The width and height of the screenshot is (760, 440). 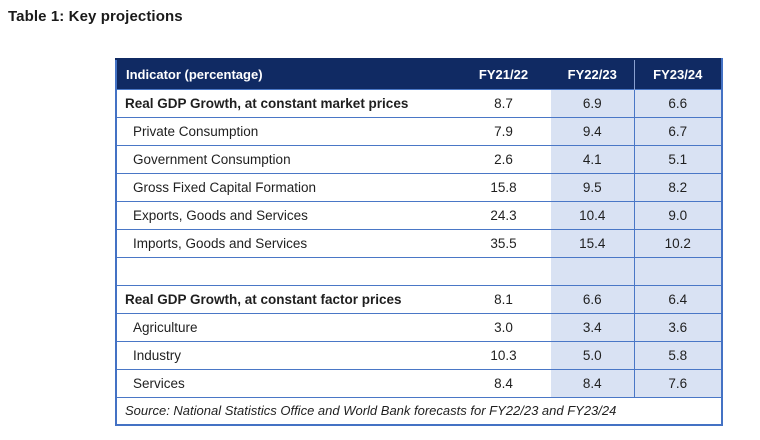 What do you see at coordinates (503, 214) in the screenshot?
I see `value-cell: 24.3` at bounding box center [503, 214].